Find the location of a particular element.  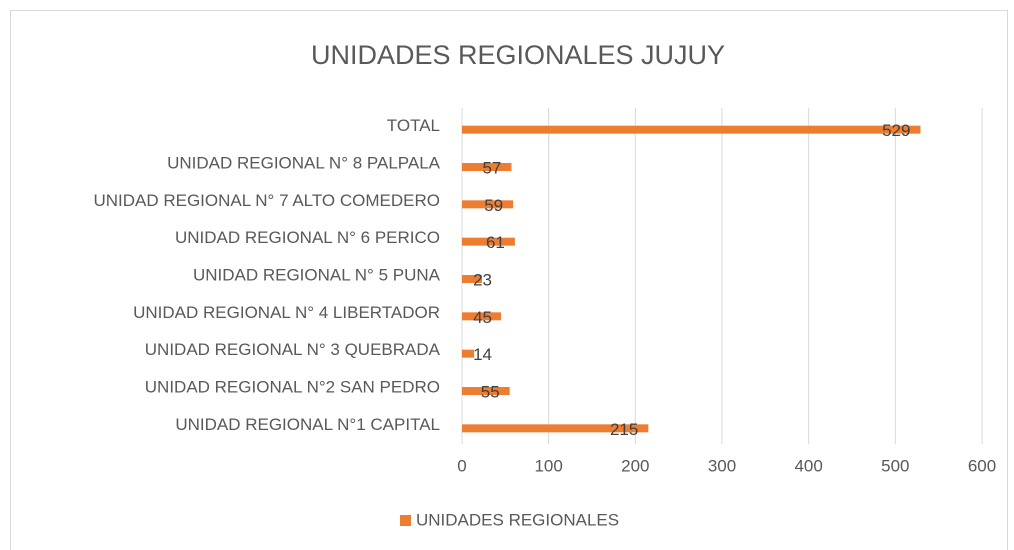

y-tick-label: UNIDAD REGIONAL N° 4 LIBERTADOR is located at coordinates (286, 312).